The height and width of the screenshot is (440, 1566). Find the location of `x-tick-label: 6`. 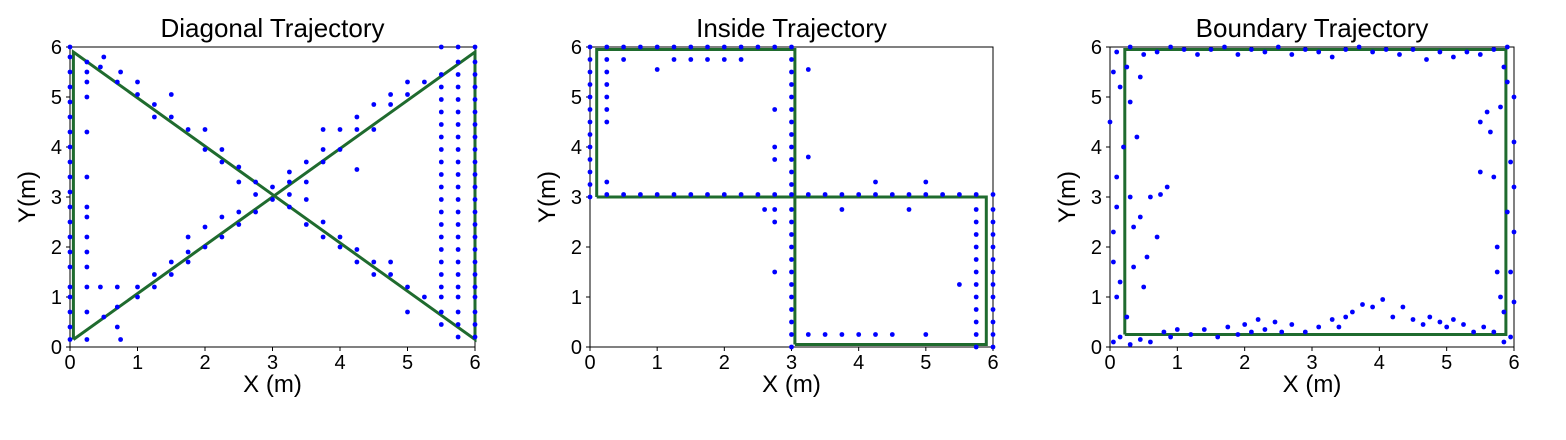

x-tick-label: 6 is located at coordinates (992, 363).